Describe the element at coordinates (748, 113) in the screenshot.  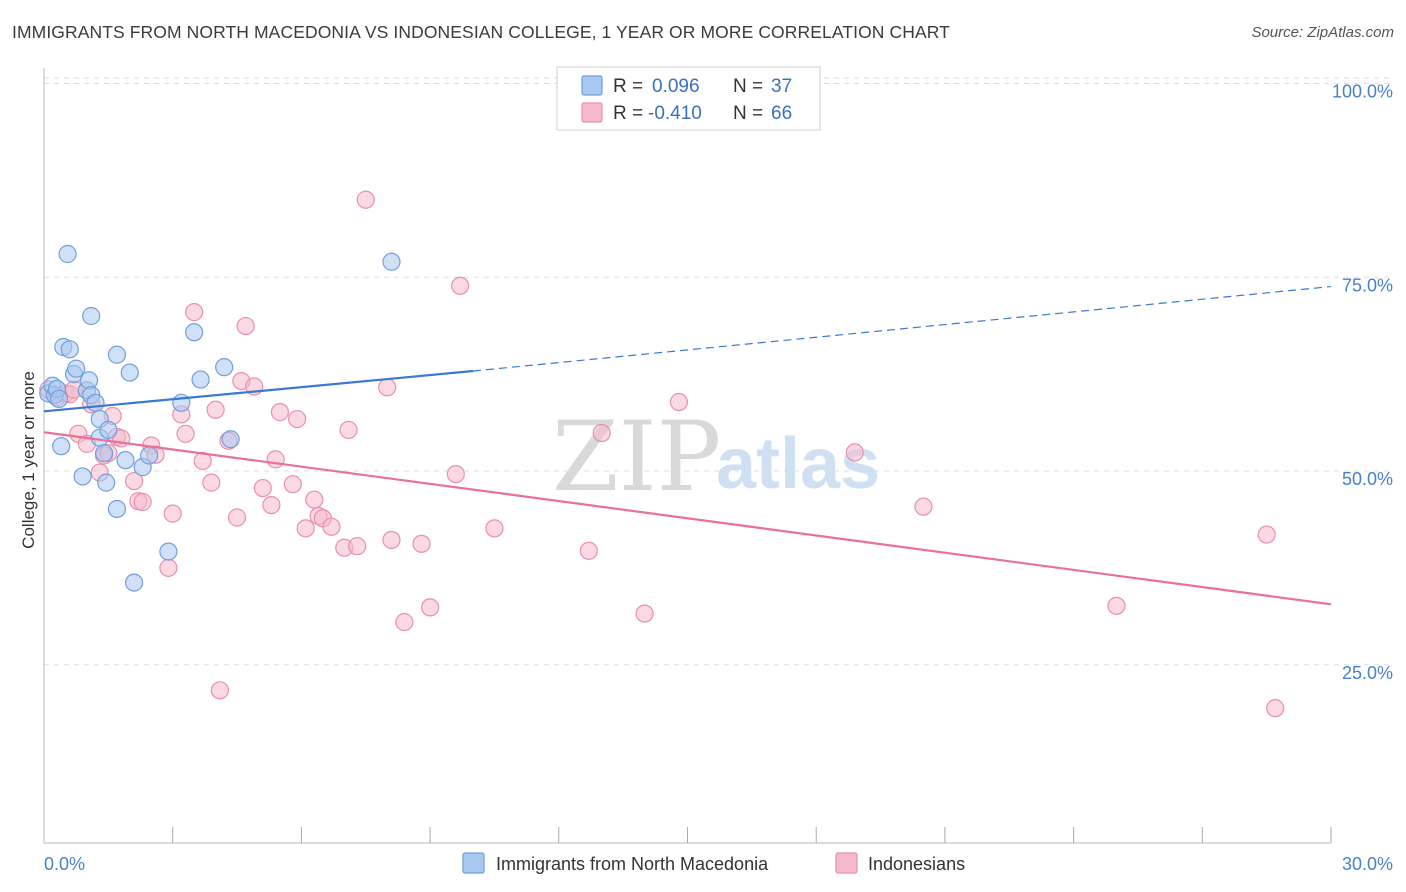
I see `legend-n-label-2: N =` at that location.